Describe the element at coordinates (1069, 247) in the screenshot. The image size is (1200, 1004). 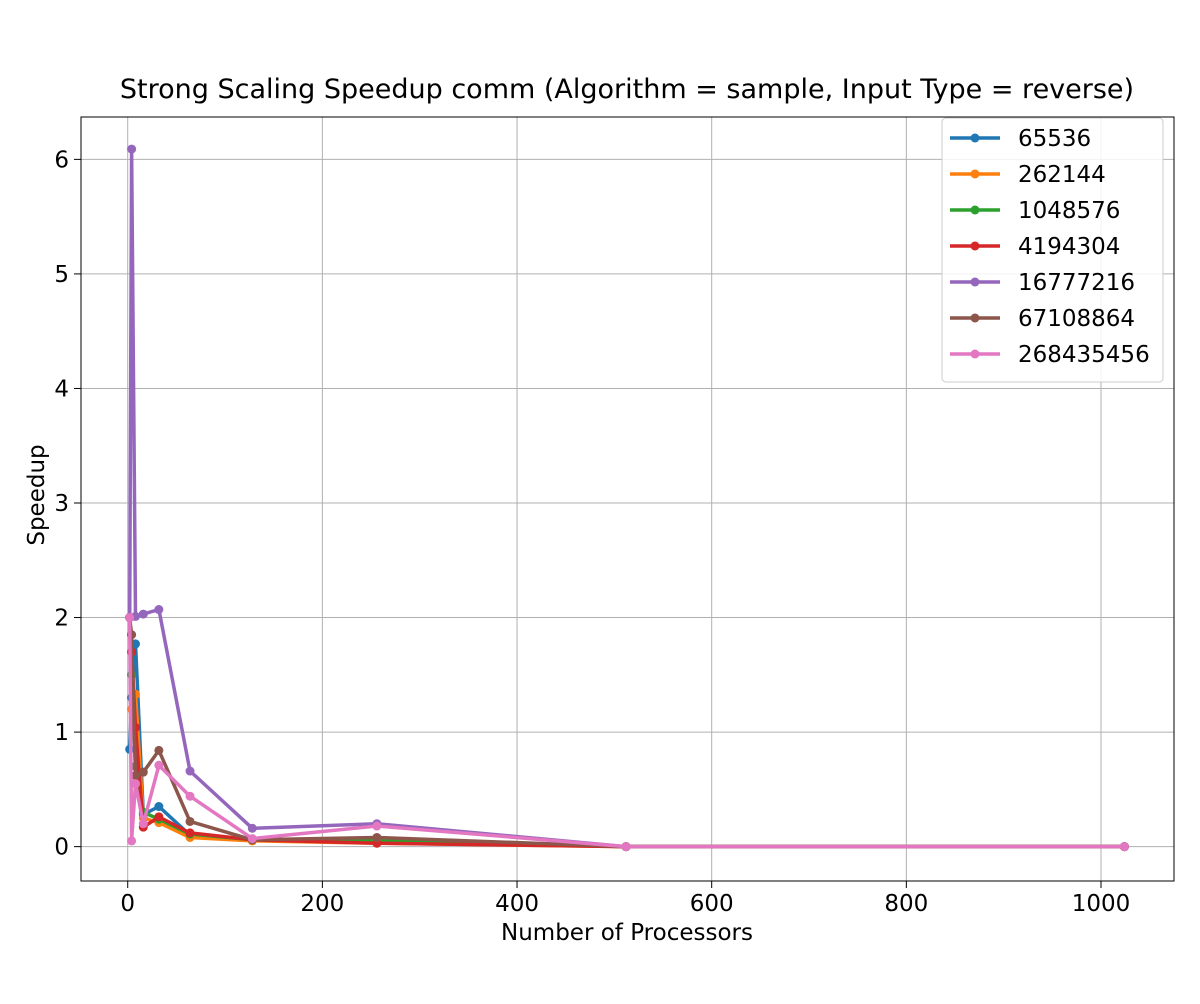
I see `legend-entry-label: 4194304` at that location.